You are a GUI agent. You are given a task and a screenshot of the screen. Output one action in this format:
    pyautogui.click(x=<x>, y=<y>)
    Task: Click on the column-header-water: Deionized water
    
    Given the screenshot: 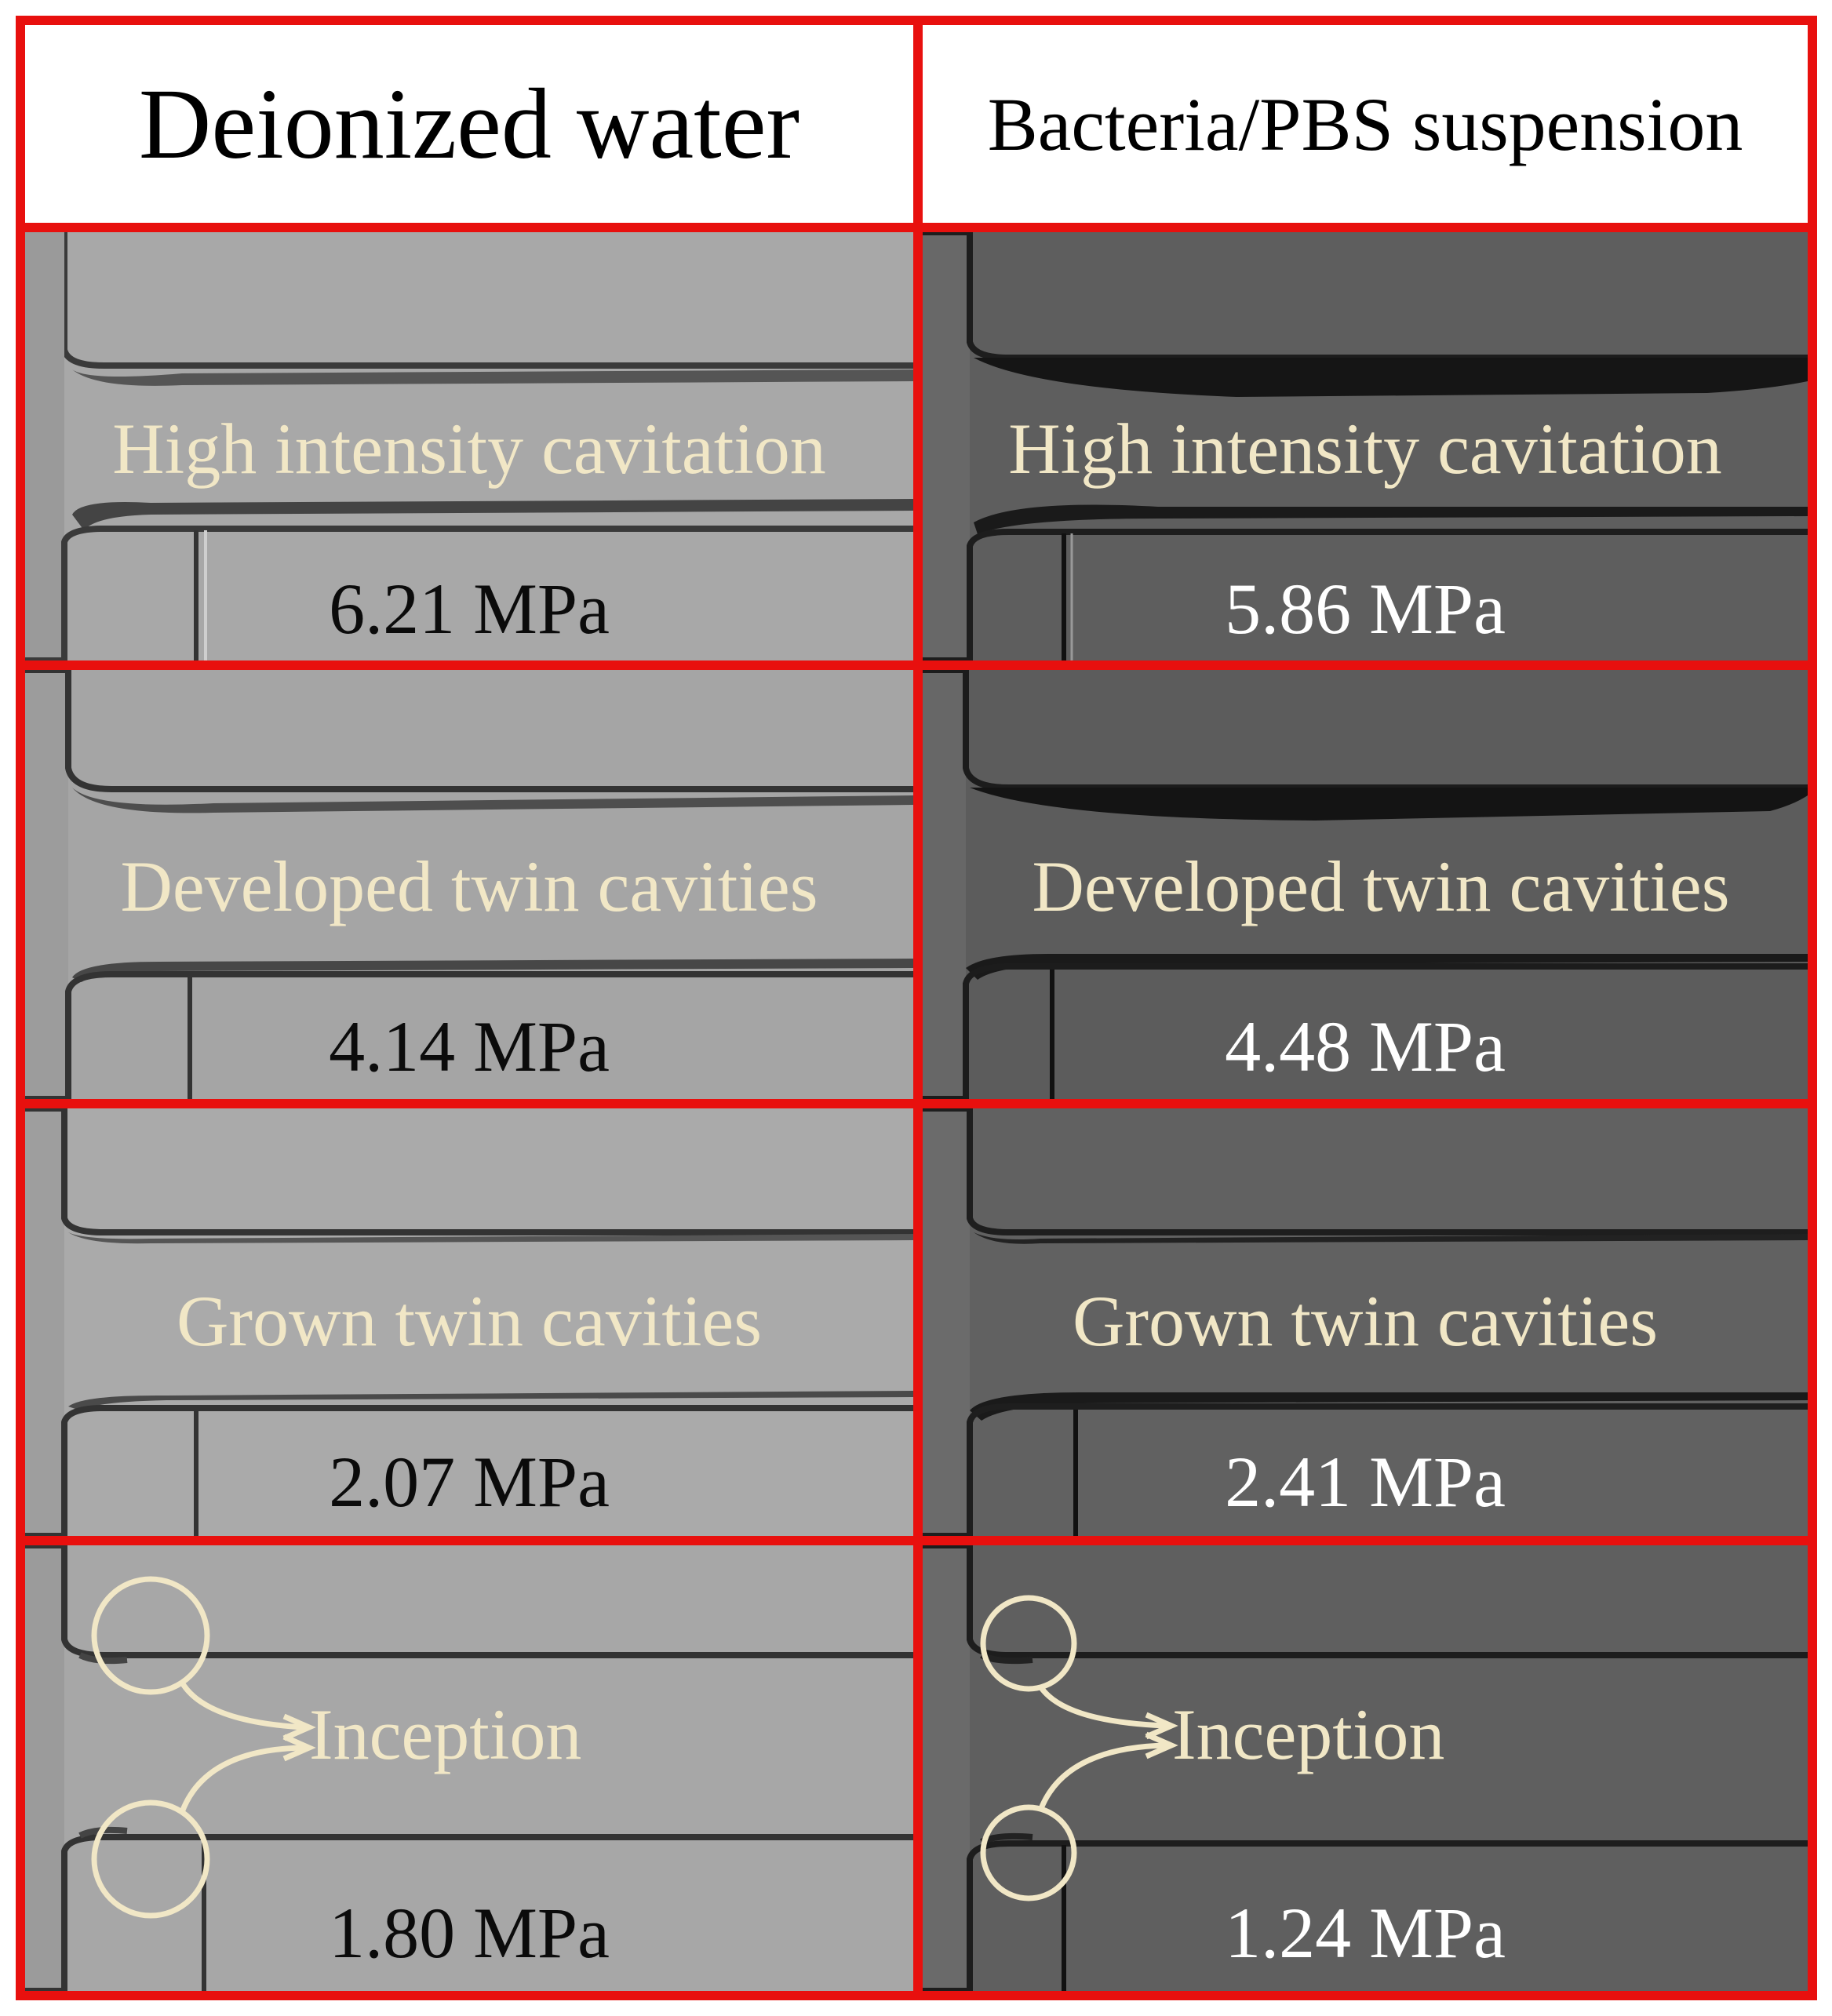 What is the action you would take?
    pyautogui.click(x=469, y=124)
    